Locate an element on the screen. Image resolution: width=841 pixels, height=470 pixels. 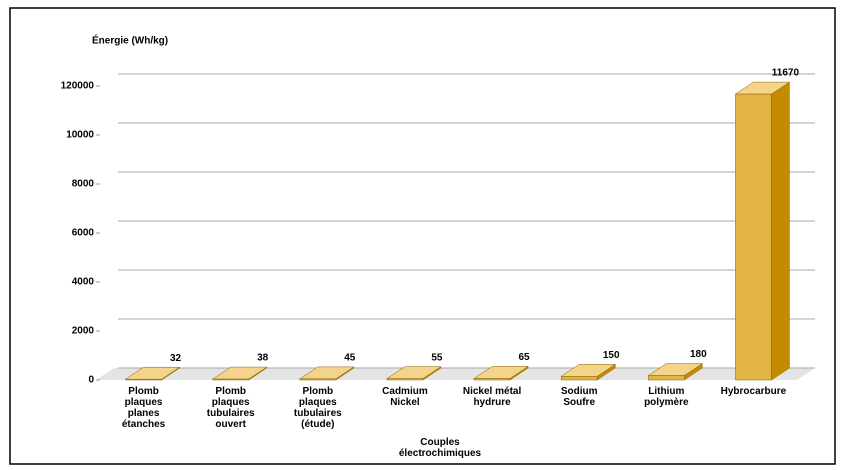
x-tick-label: Sodium Soufre is located at coordinates (579, 397).